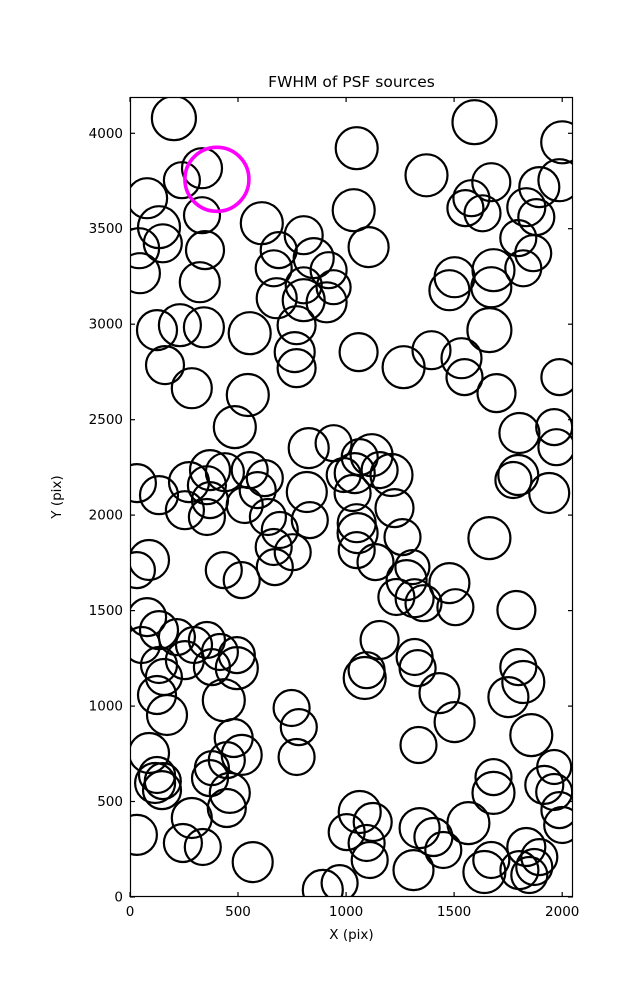  Describe the element at coordinates (106, 707) in the screenshot. I see `y-tick-label: 1000` at that location.